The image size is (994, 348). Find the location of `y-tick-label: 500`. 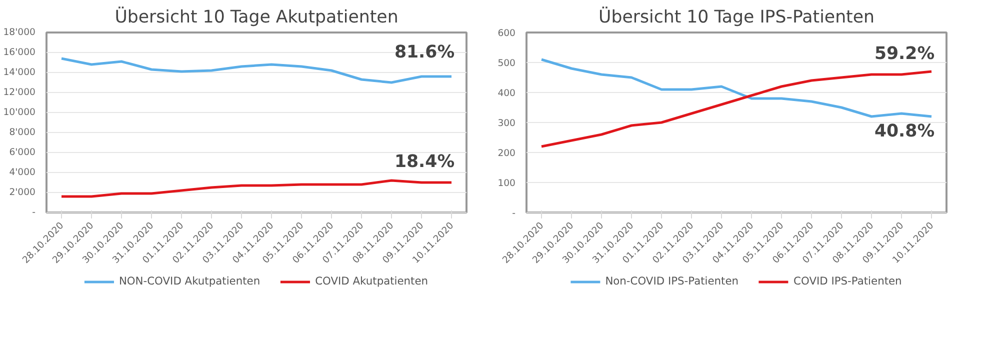

y-tick-label: 500 is located at coordinates (507, 63).